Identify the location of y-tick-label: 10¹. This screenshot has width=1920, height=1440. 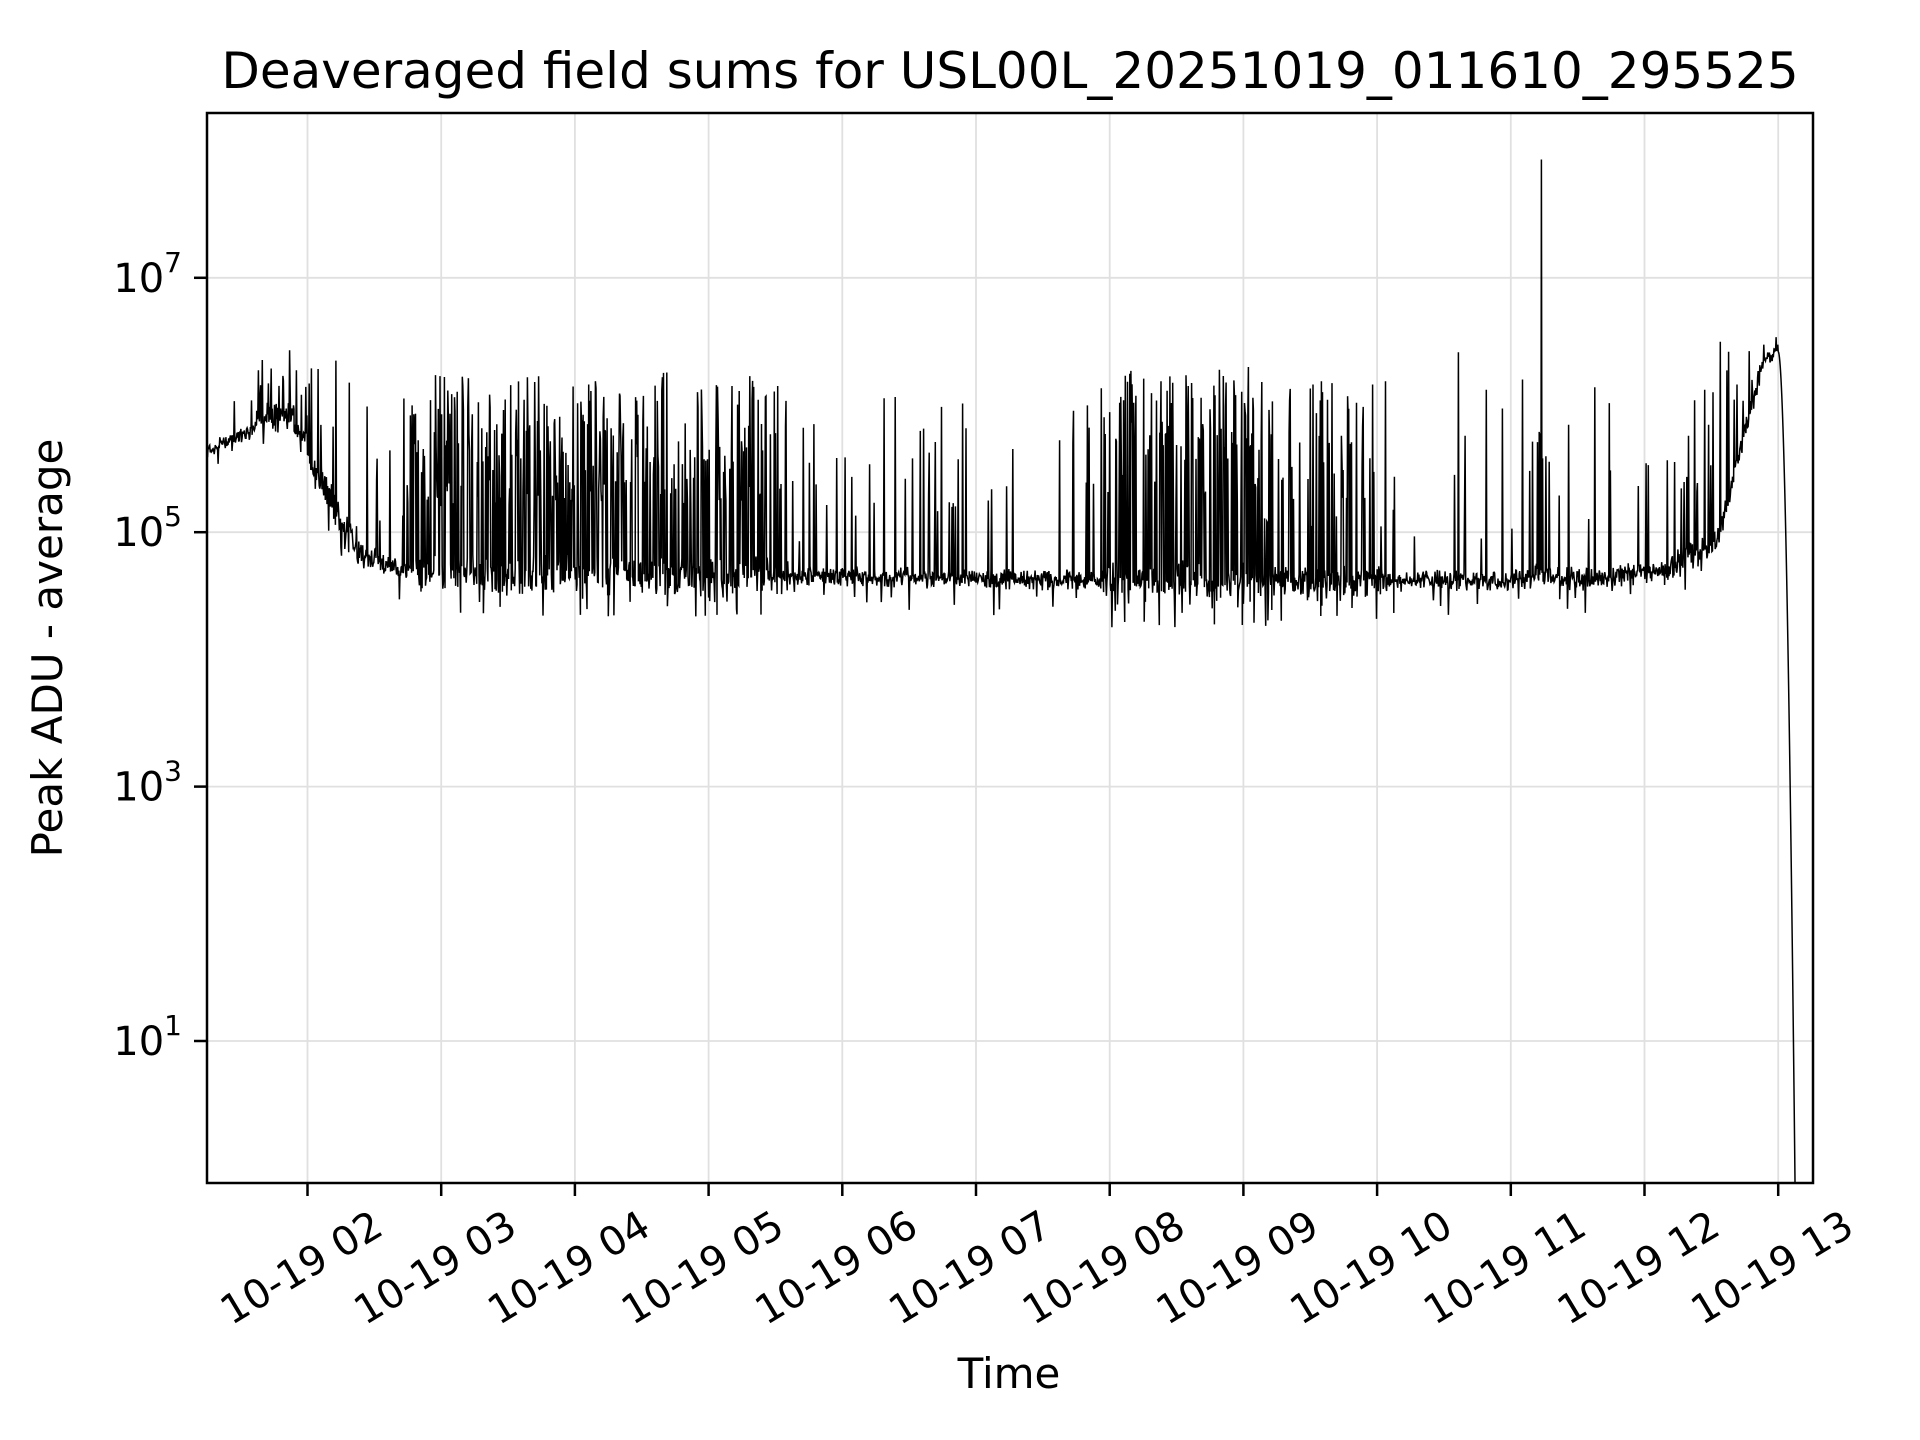
(147, 1037).